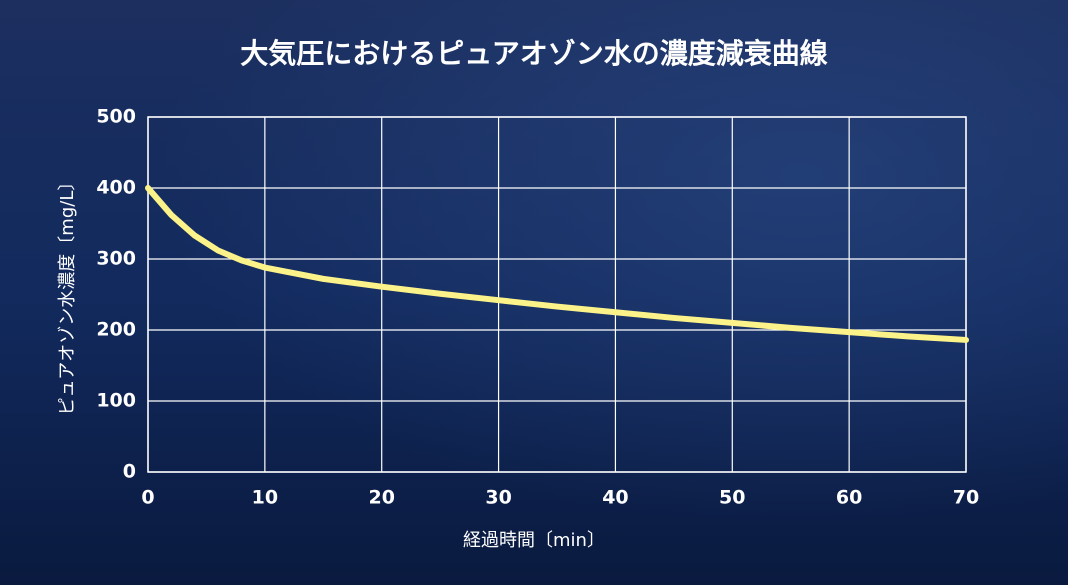  Describe the element at coordinates (265, 498) in the screenshot. I see `x-tick-label: 10` at that location.